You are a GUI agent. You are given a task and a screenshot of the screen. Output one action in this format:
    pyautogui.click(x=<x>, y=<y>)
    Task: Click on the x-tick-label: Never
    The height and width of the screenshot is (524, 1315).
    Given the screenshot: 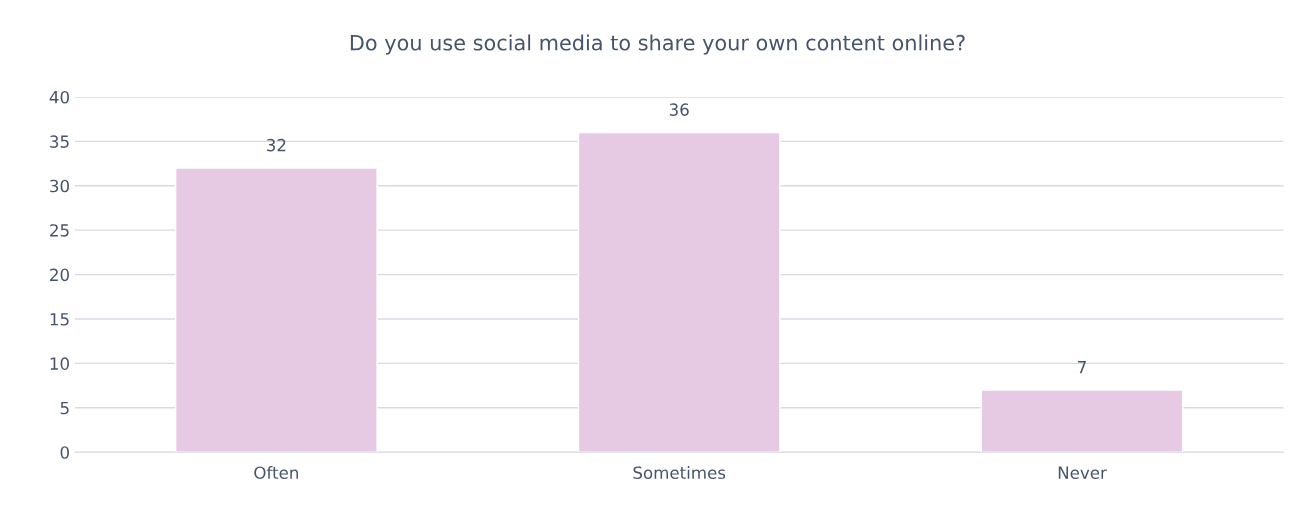 What is the action you would take?
    pyautogui.click(x=1082, y=472)
    